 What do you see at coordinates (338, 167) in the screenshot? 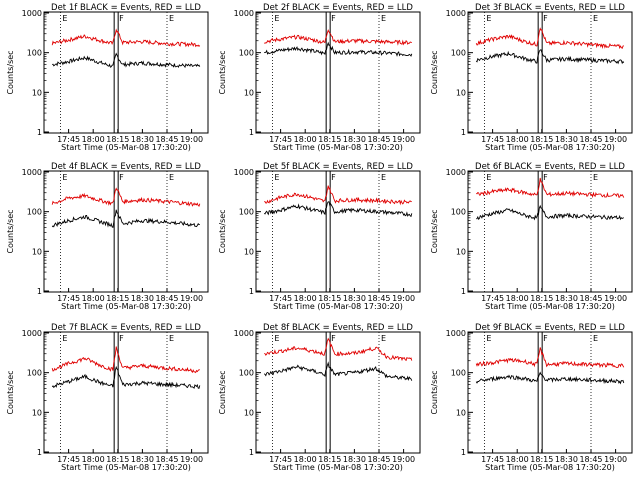
I see `panel-title: Det 5f BLACK = Events, RED = LLD` at bounding box center [338, 167].